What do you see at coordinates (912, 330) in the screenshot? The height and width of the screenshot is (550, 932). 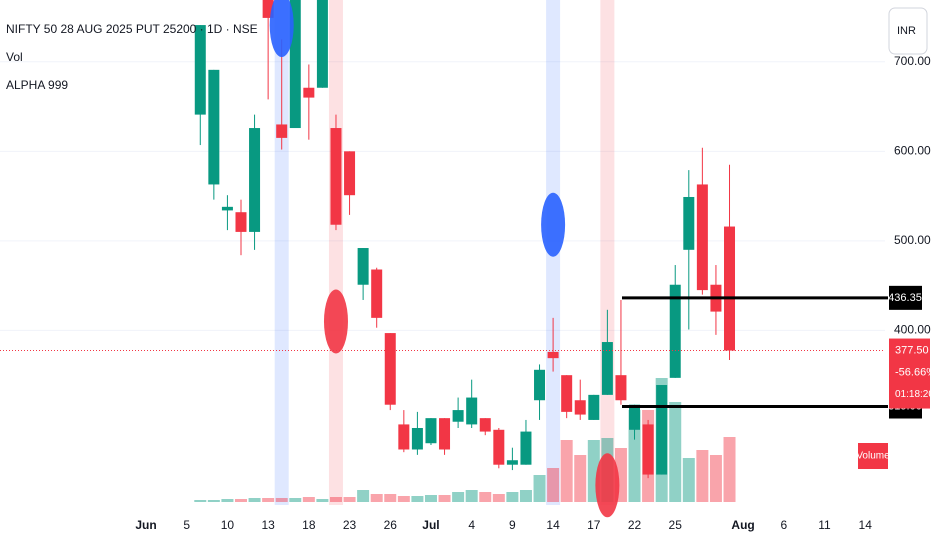 I see `y-tick-label: 400.00` at bounding box center [912, 330].